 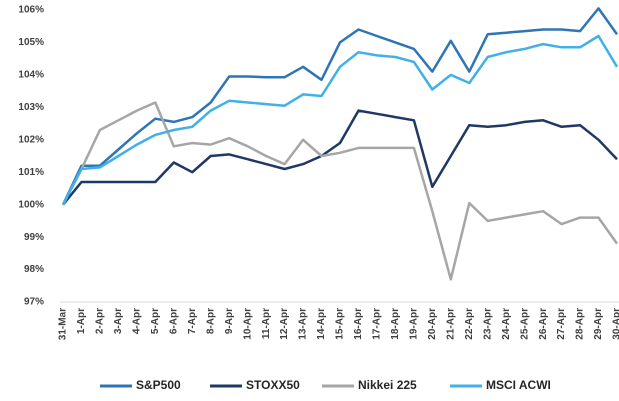 I want to click on legend-label: STOXX50, so click(x=273, y=385).